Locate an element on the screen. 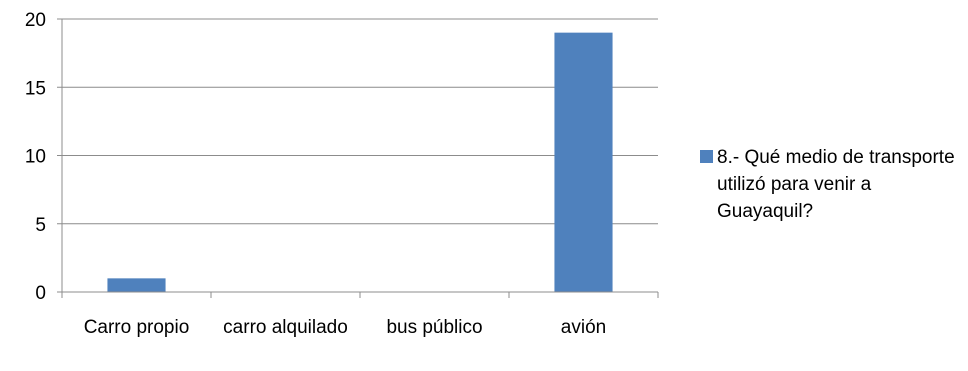  y-tick-labels: 0 5 10 15 20 is located at coordinates (35, 157).